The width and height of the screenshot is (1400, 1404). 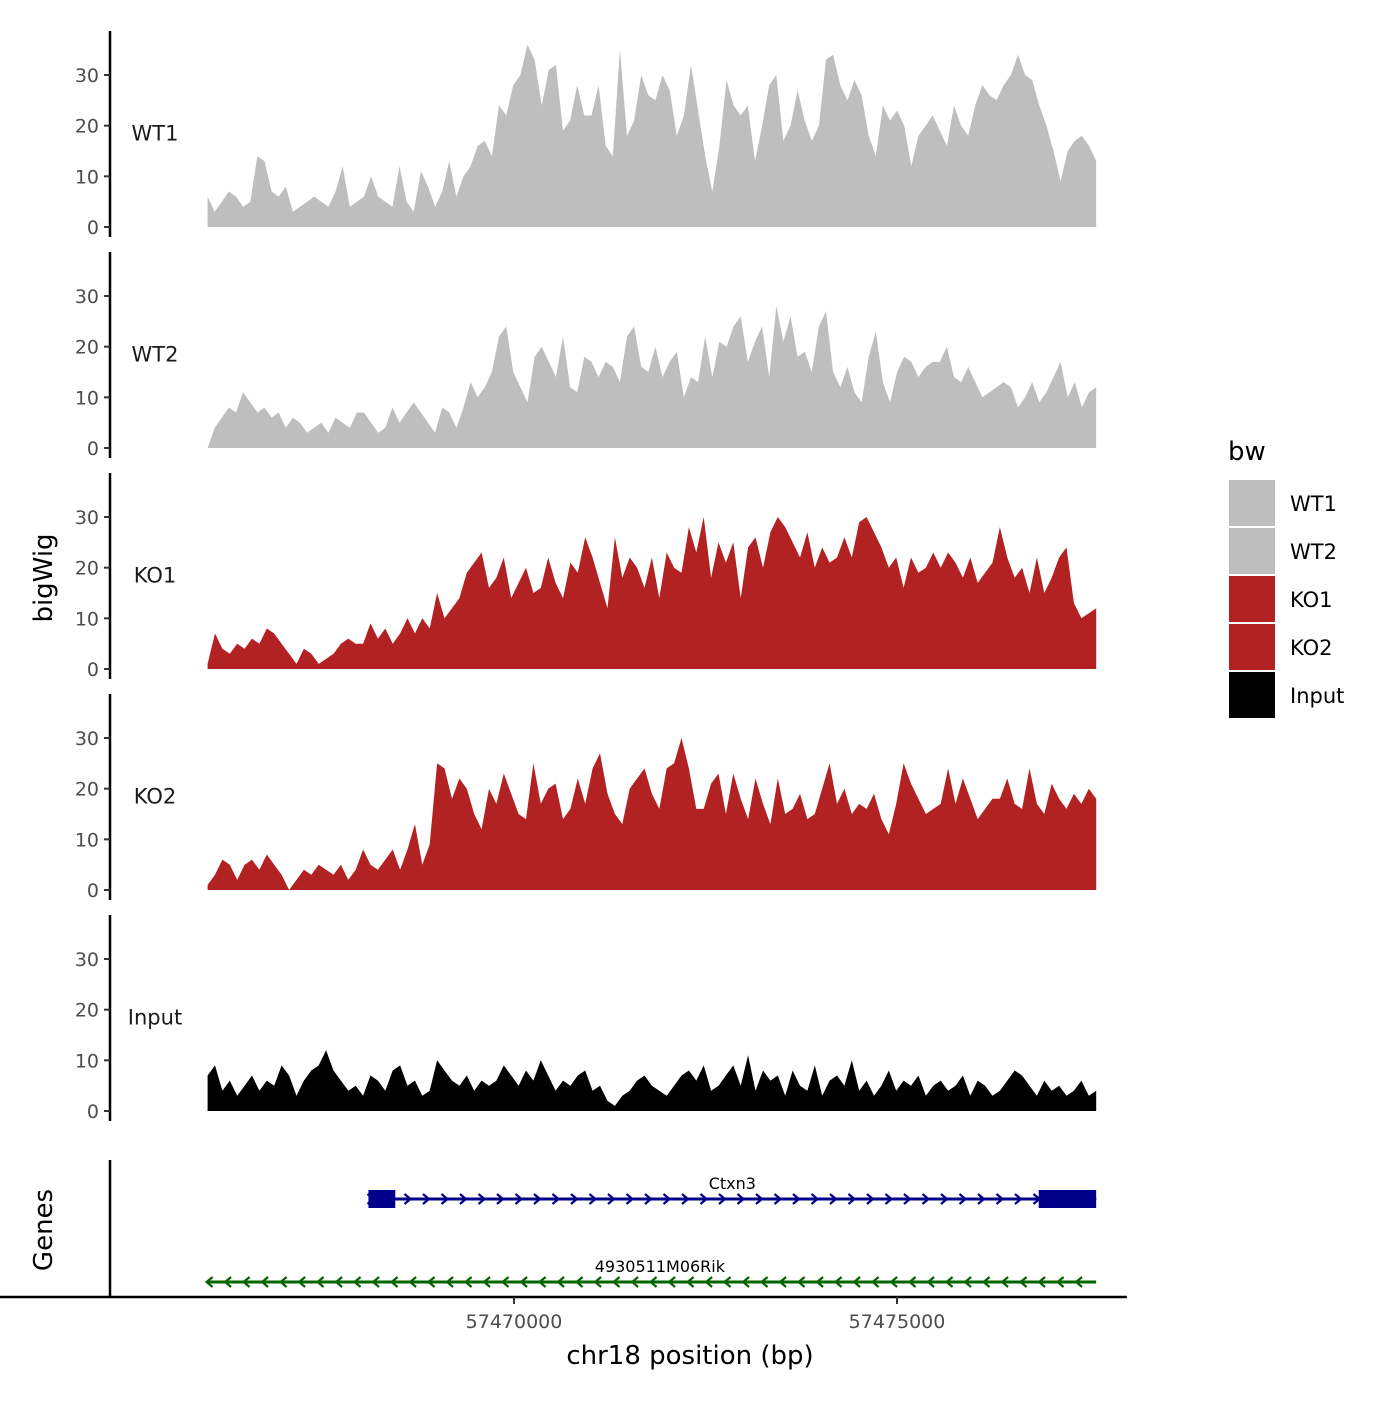 What do you see at coordinates (660, 1266) in the screenshot?
I see `gene-label: 4930511M06Rik` at bounding box center [660, 1266].